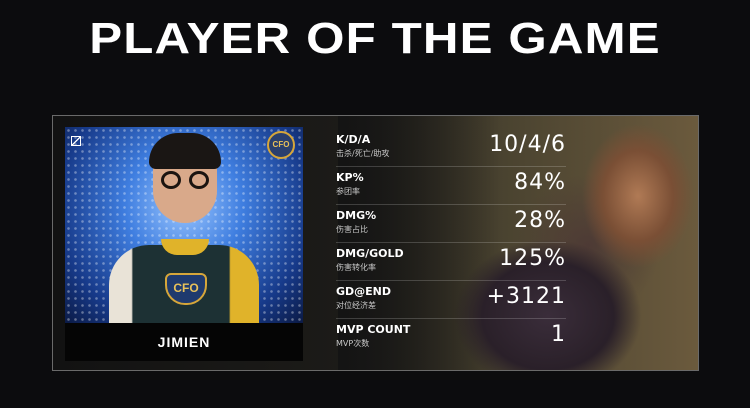 This screenshot has height=408, width=750. What do you see at coordinates (185, 151) in the screenshot?
I see `player-hair` at bounding box center [185, 151].